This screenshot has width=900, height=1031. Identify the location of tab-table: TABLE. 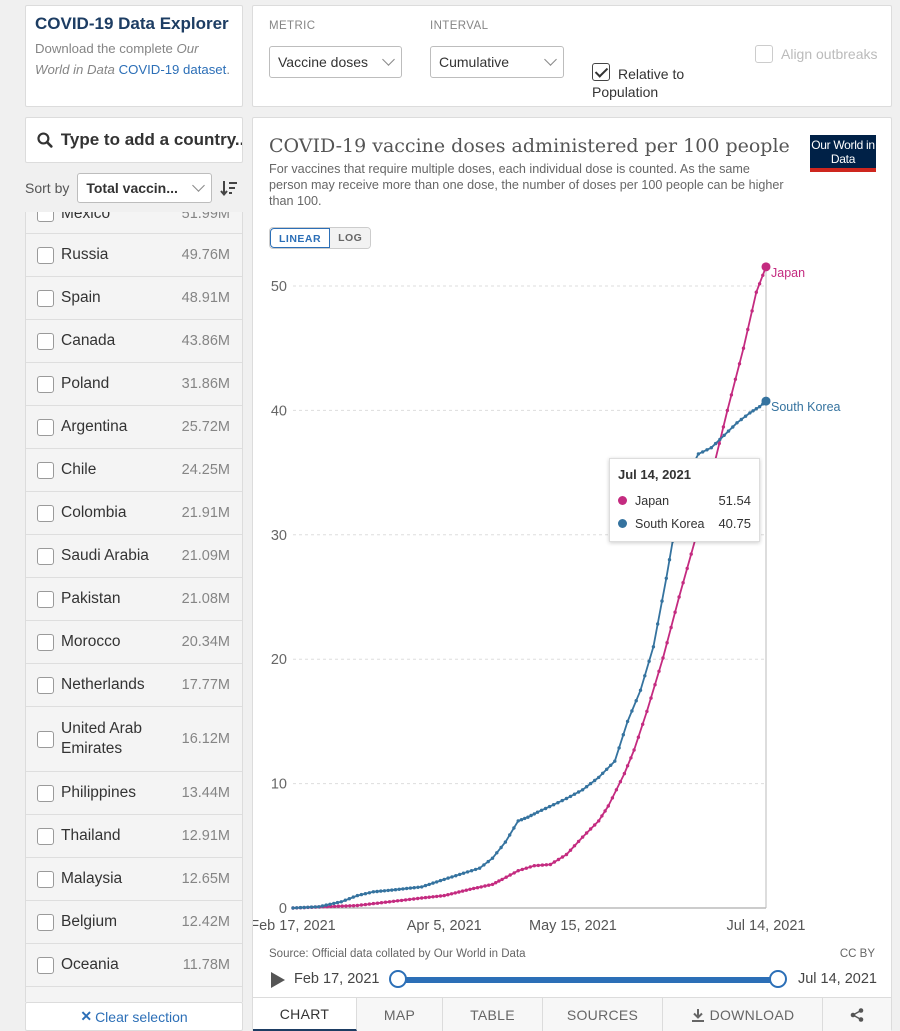
(493, 1014).